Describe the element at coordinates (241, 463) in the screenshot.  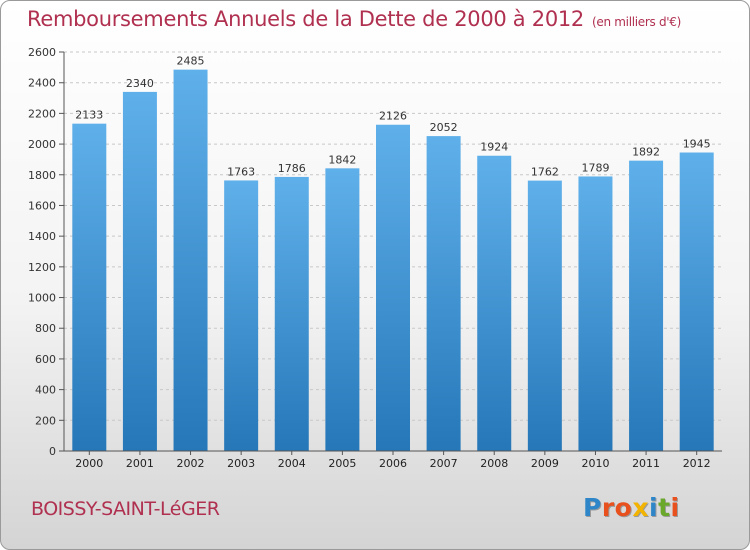
I see `x-tick-label: 2003` at that location.